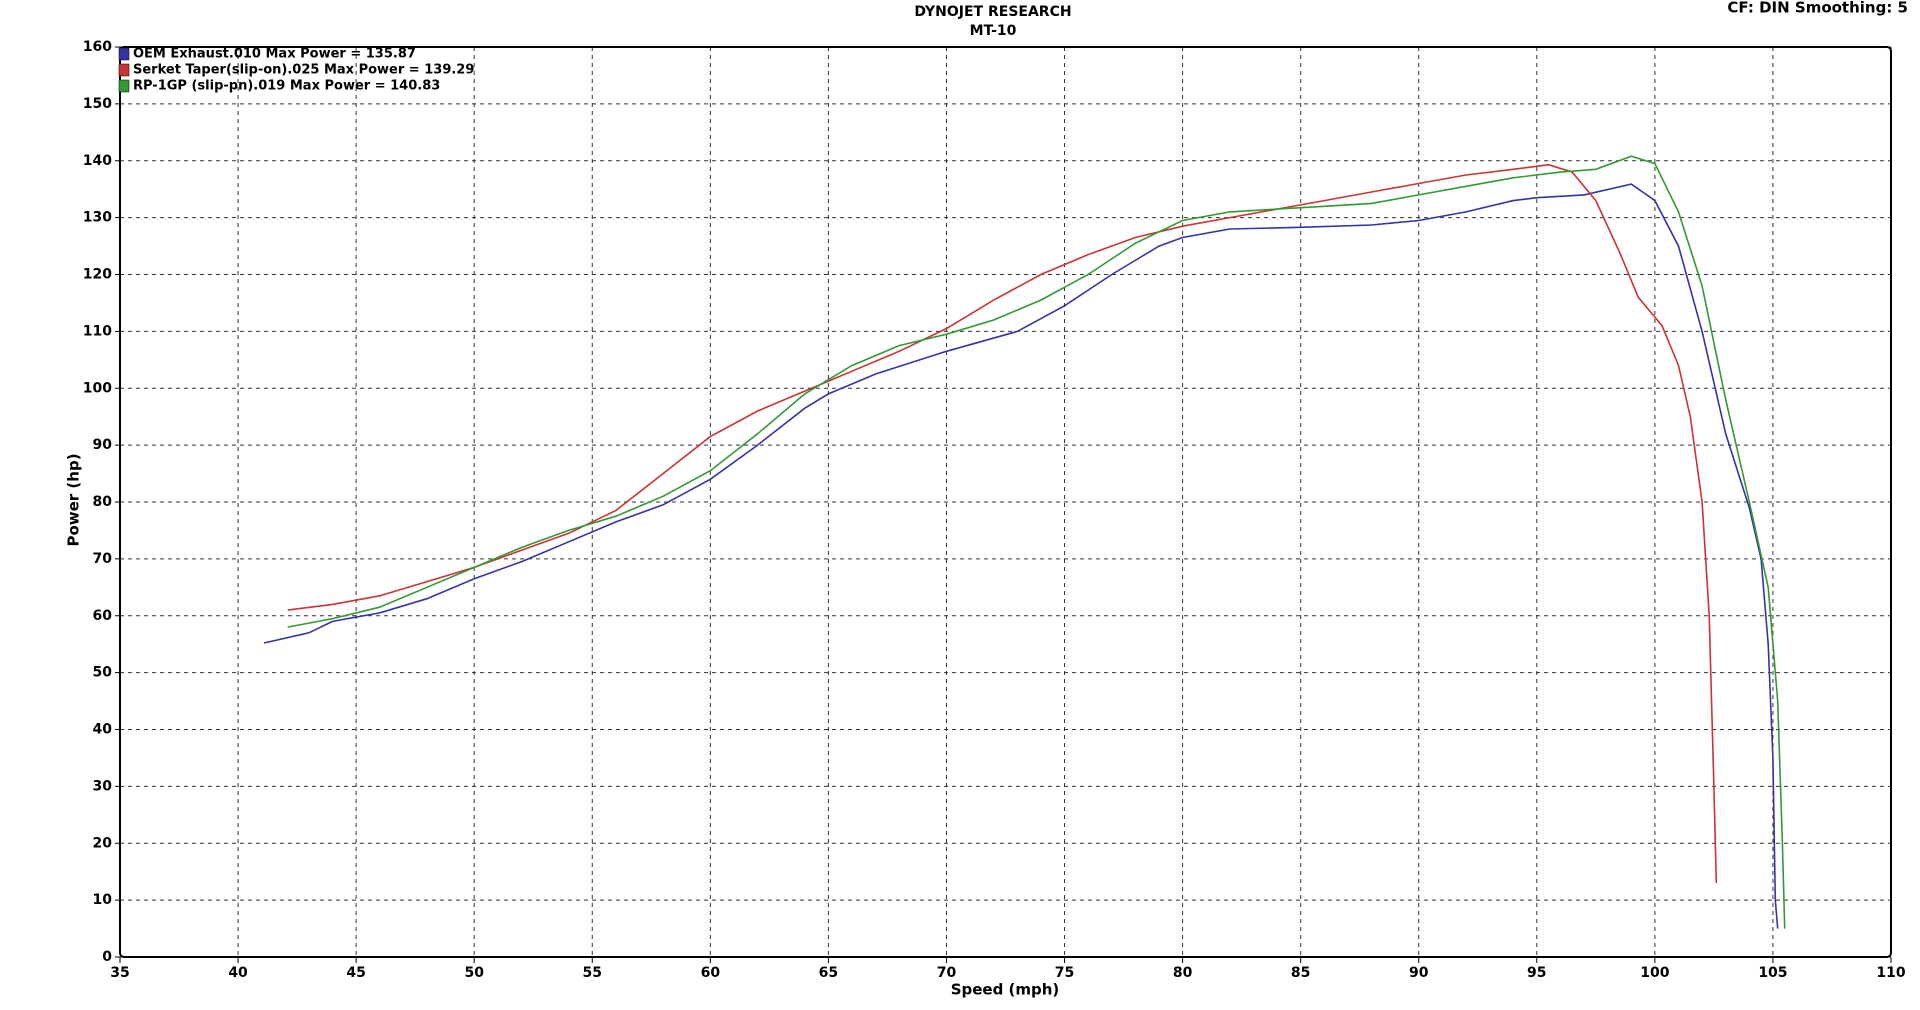 This screenshot has height=1010, width=1920. I want to click on y-tick-label: 160, so click(97, 47).